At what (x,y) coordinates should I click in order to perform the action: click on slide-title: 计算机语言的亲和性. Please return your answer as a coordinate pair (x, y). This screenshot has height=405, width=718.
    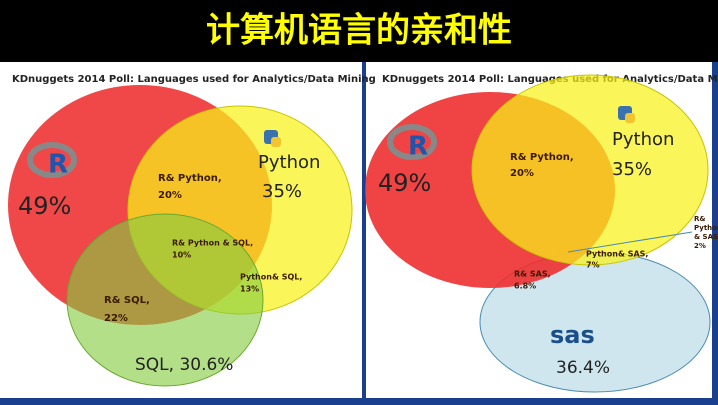
    Looking at the image, I should click on (359, 31).